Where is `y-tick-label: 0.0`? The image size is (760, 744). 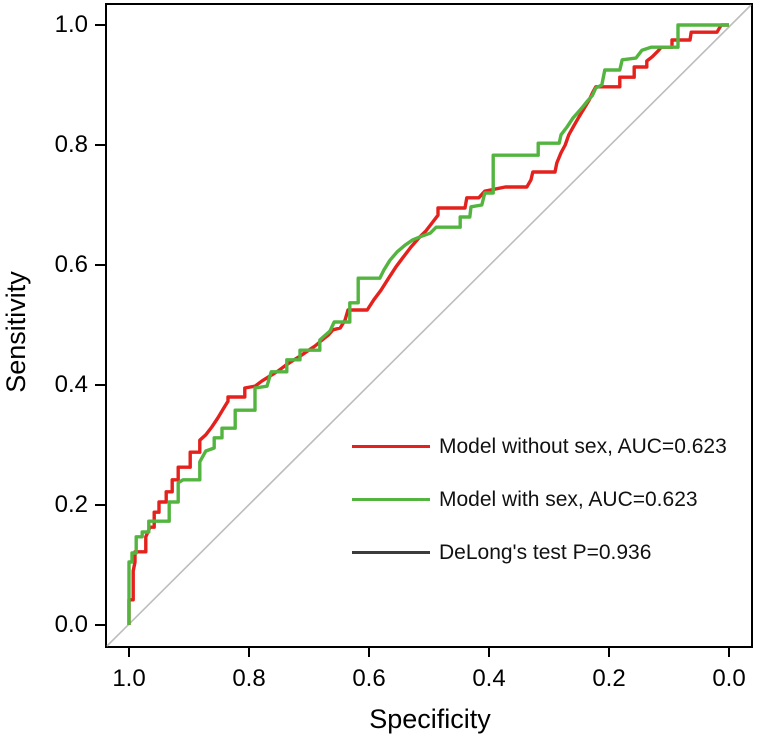
y-tick-label: 0.0 is located at coordinates (71, 624).